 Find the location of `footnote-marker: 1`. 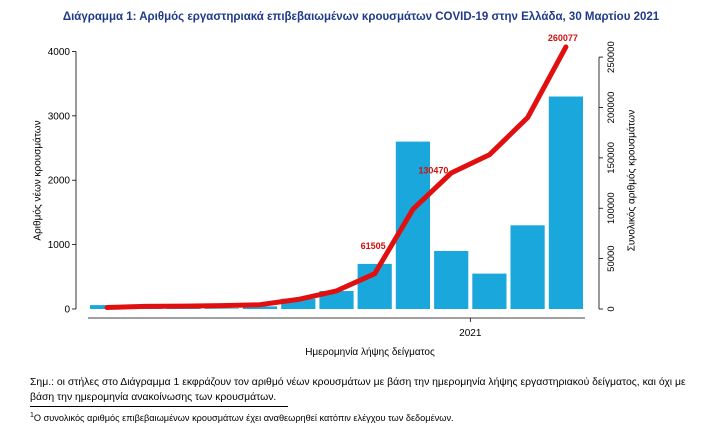

footnote-marker: 1 is located at coordinates (32, 415).